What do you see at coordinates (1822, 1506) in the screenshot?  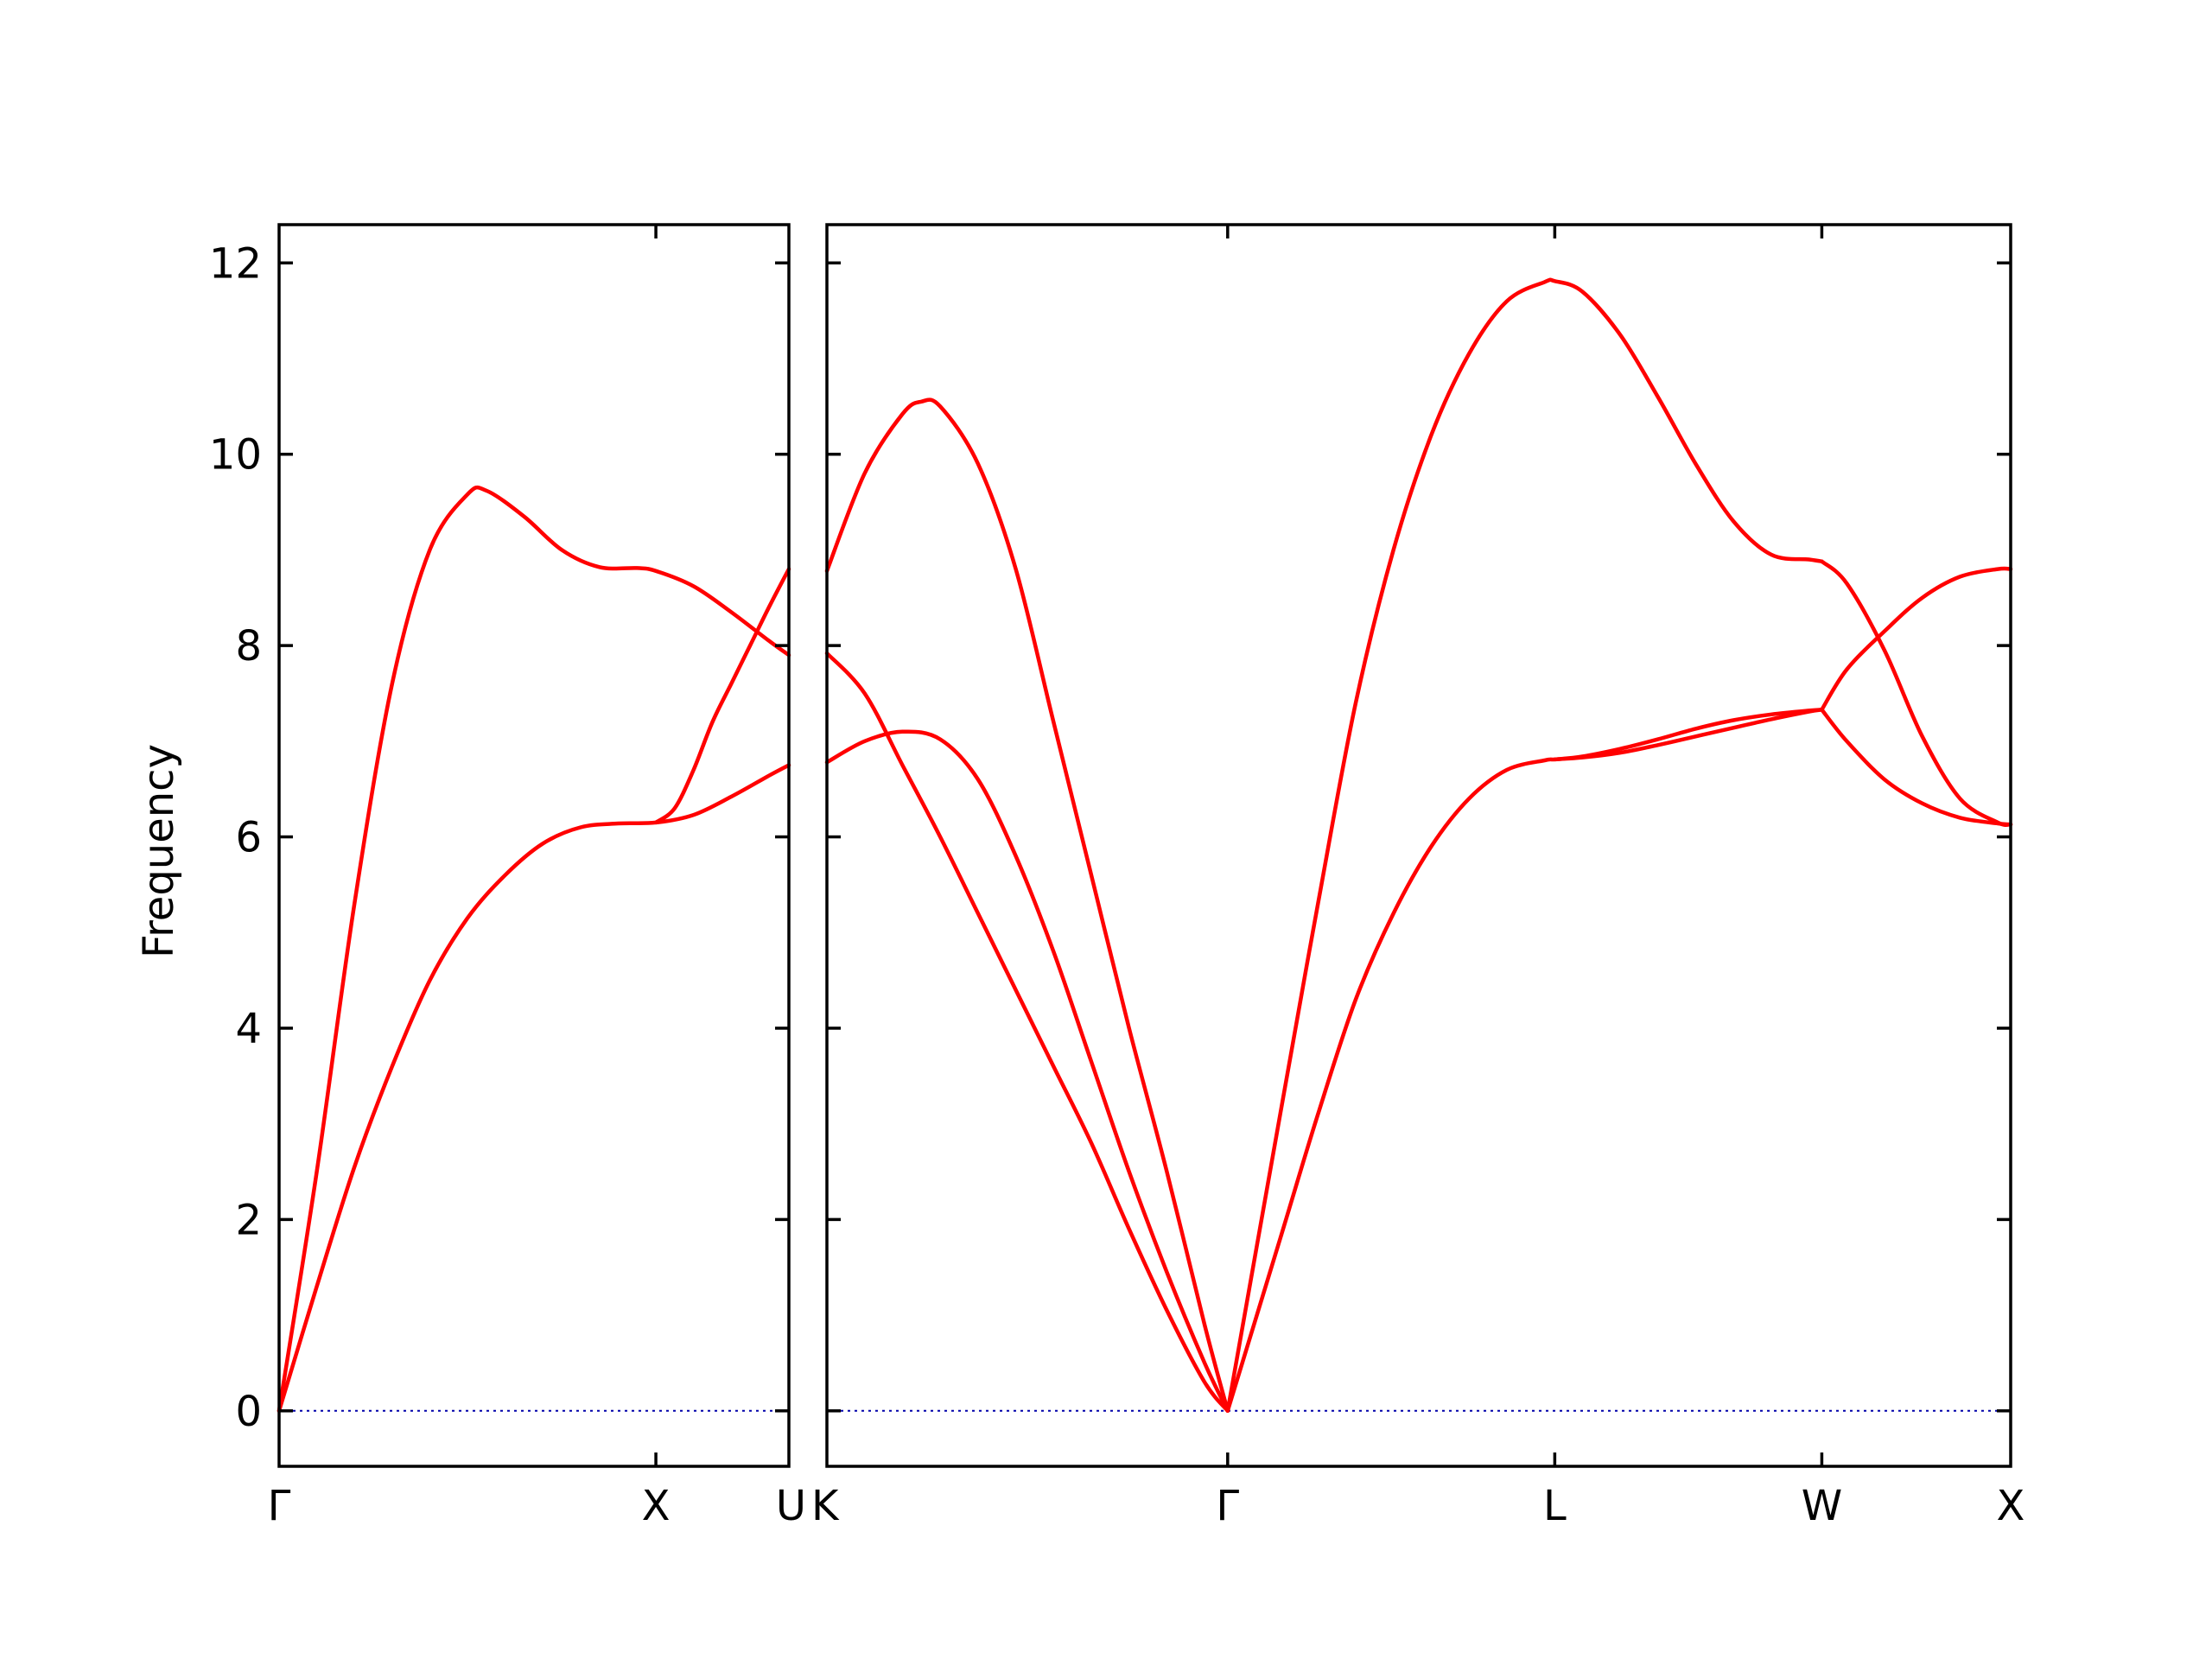 I see `x-tick-label: W` at bounding box center [1822, 1506].